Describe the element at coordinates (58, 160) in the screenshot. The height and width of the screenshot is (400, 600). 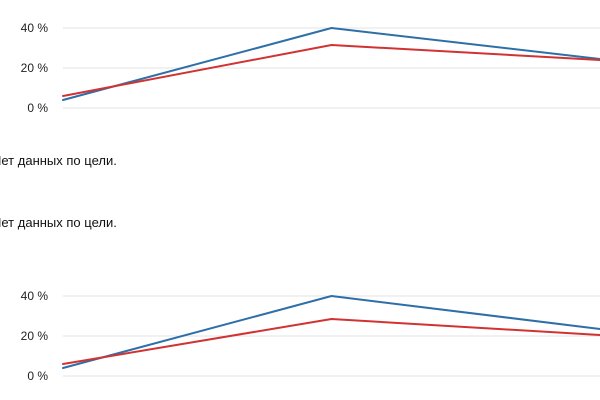
I see `no-data-message-1: Нет данных по цели.` at that location.